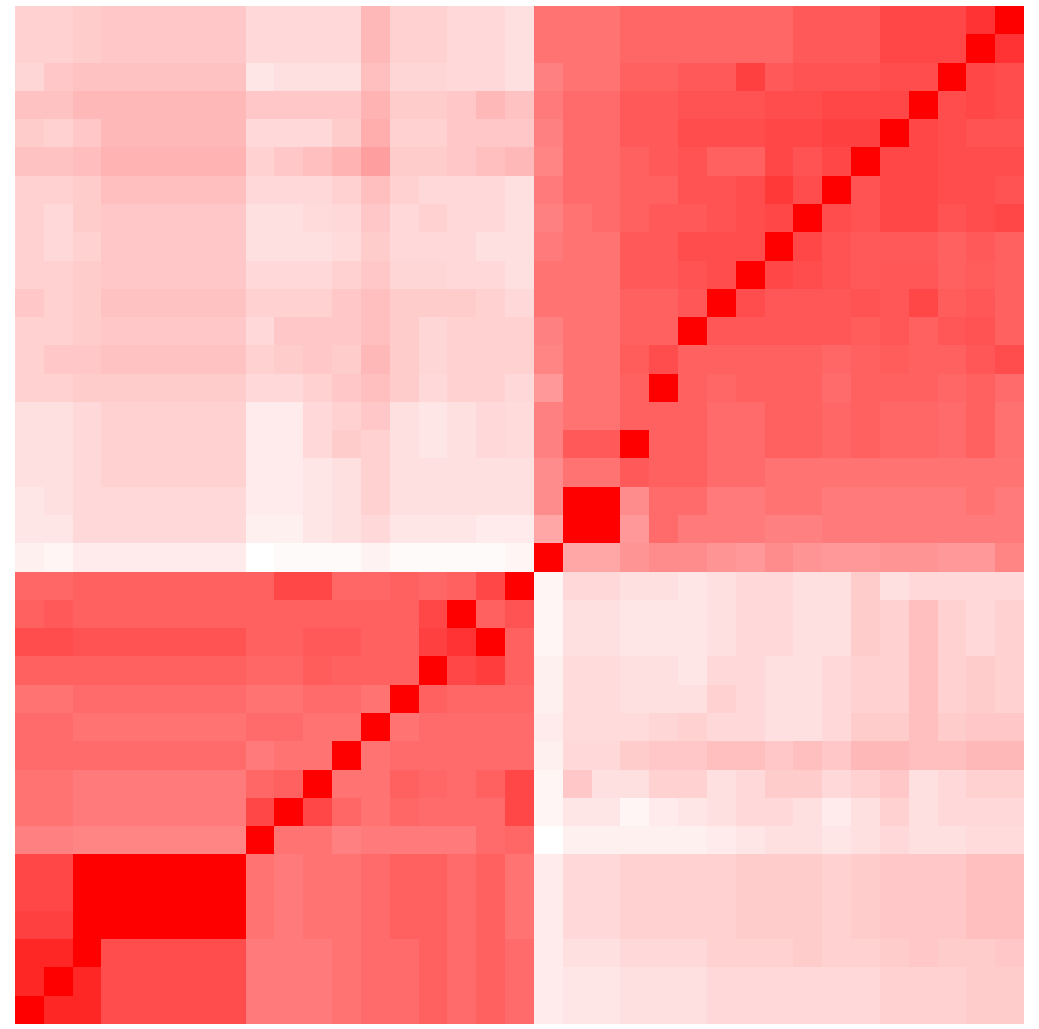 This screenshot has height=1029, width=1039. I want to click on heatmap-cell-r33-c22, so click(663, 953).